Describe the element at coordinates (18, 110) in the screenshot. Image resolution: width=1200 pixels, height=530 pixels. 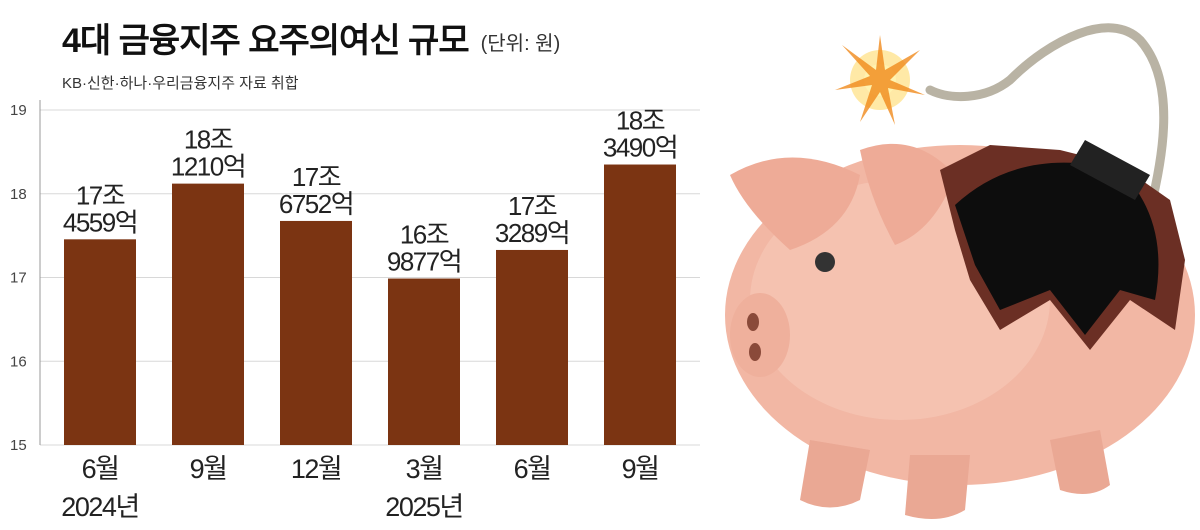
I see `y-tick-label: 19` at that location.